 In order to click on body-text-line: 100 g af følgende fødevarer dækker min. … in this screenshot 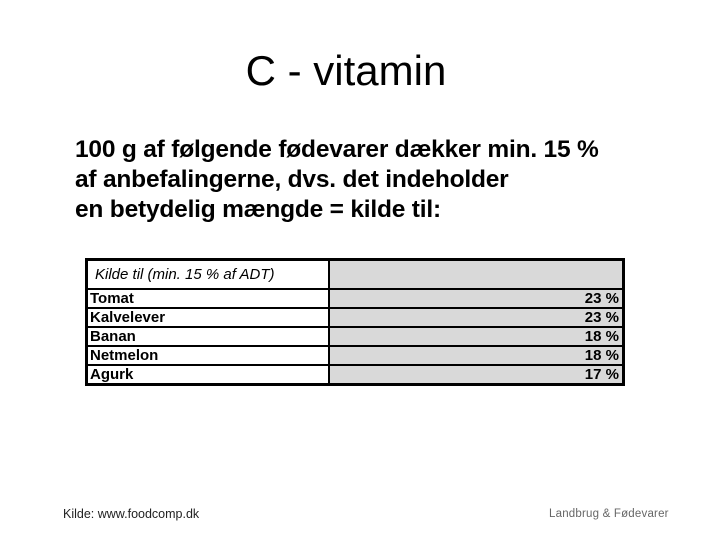, I will do `click(337, 149)`.